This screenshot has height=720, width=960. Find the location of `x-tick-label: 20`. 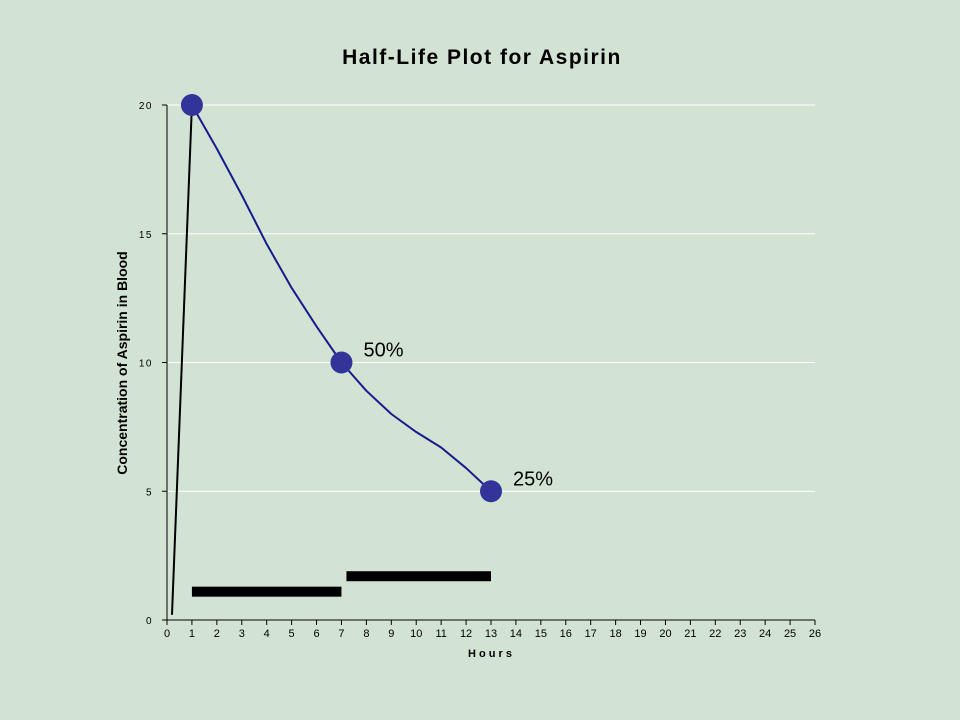

x-tick-label: 20 is located at coordinates (665, 634).